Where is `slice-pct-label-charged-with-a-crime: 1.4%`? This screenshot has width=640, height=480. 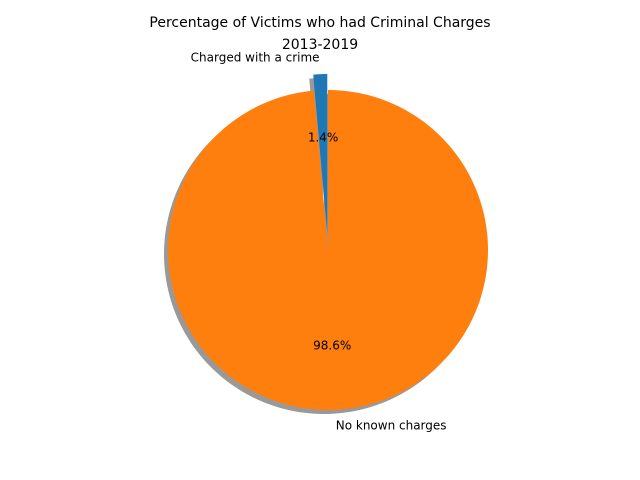
slice-pct-label-charged-with-a-crime: 1.4% is located at coordinates (323, 138).